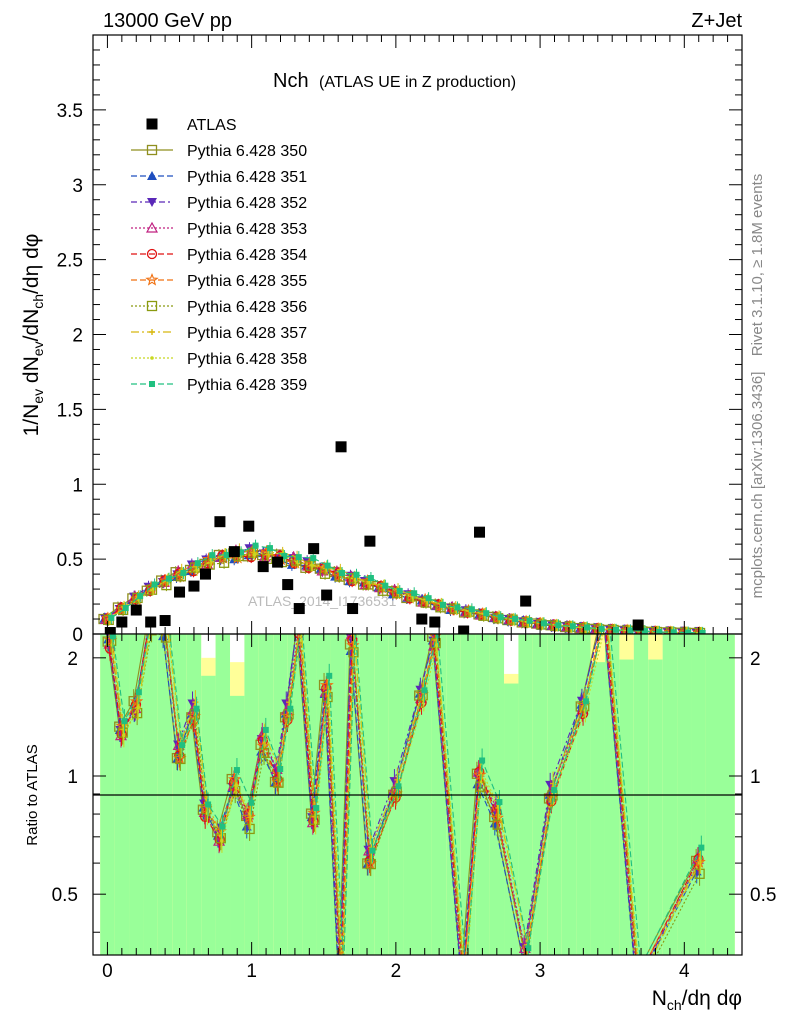 The width and height of the screenshot is (786, 1024). What do you see at coordinates (32, 794) in the screenshot?
I see `ratio-y-axis-label: Ratio to ATLAS` at bounding box center [32, 794].